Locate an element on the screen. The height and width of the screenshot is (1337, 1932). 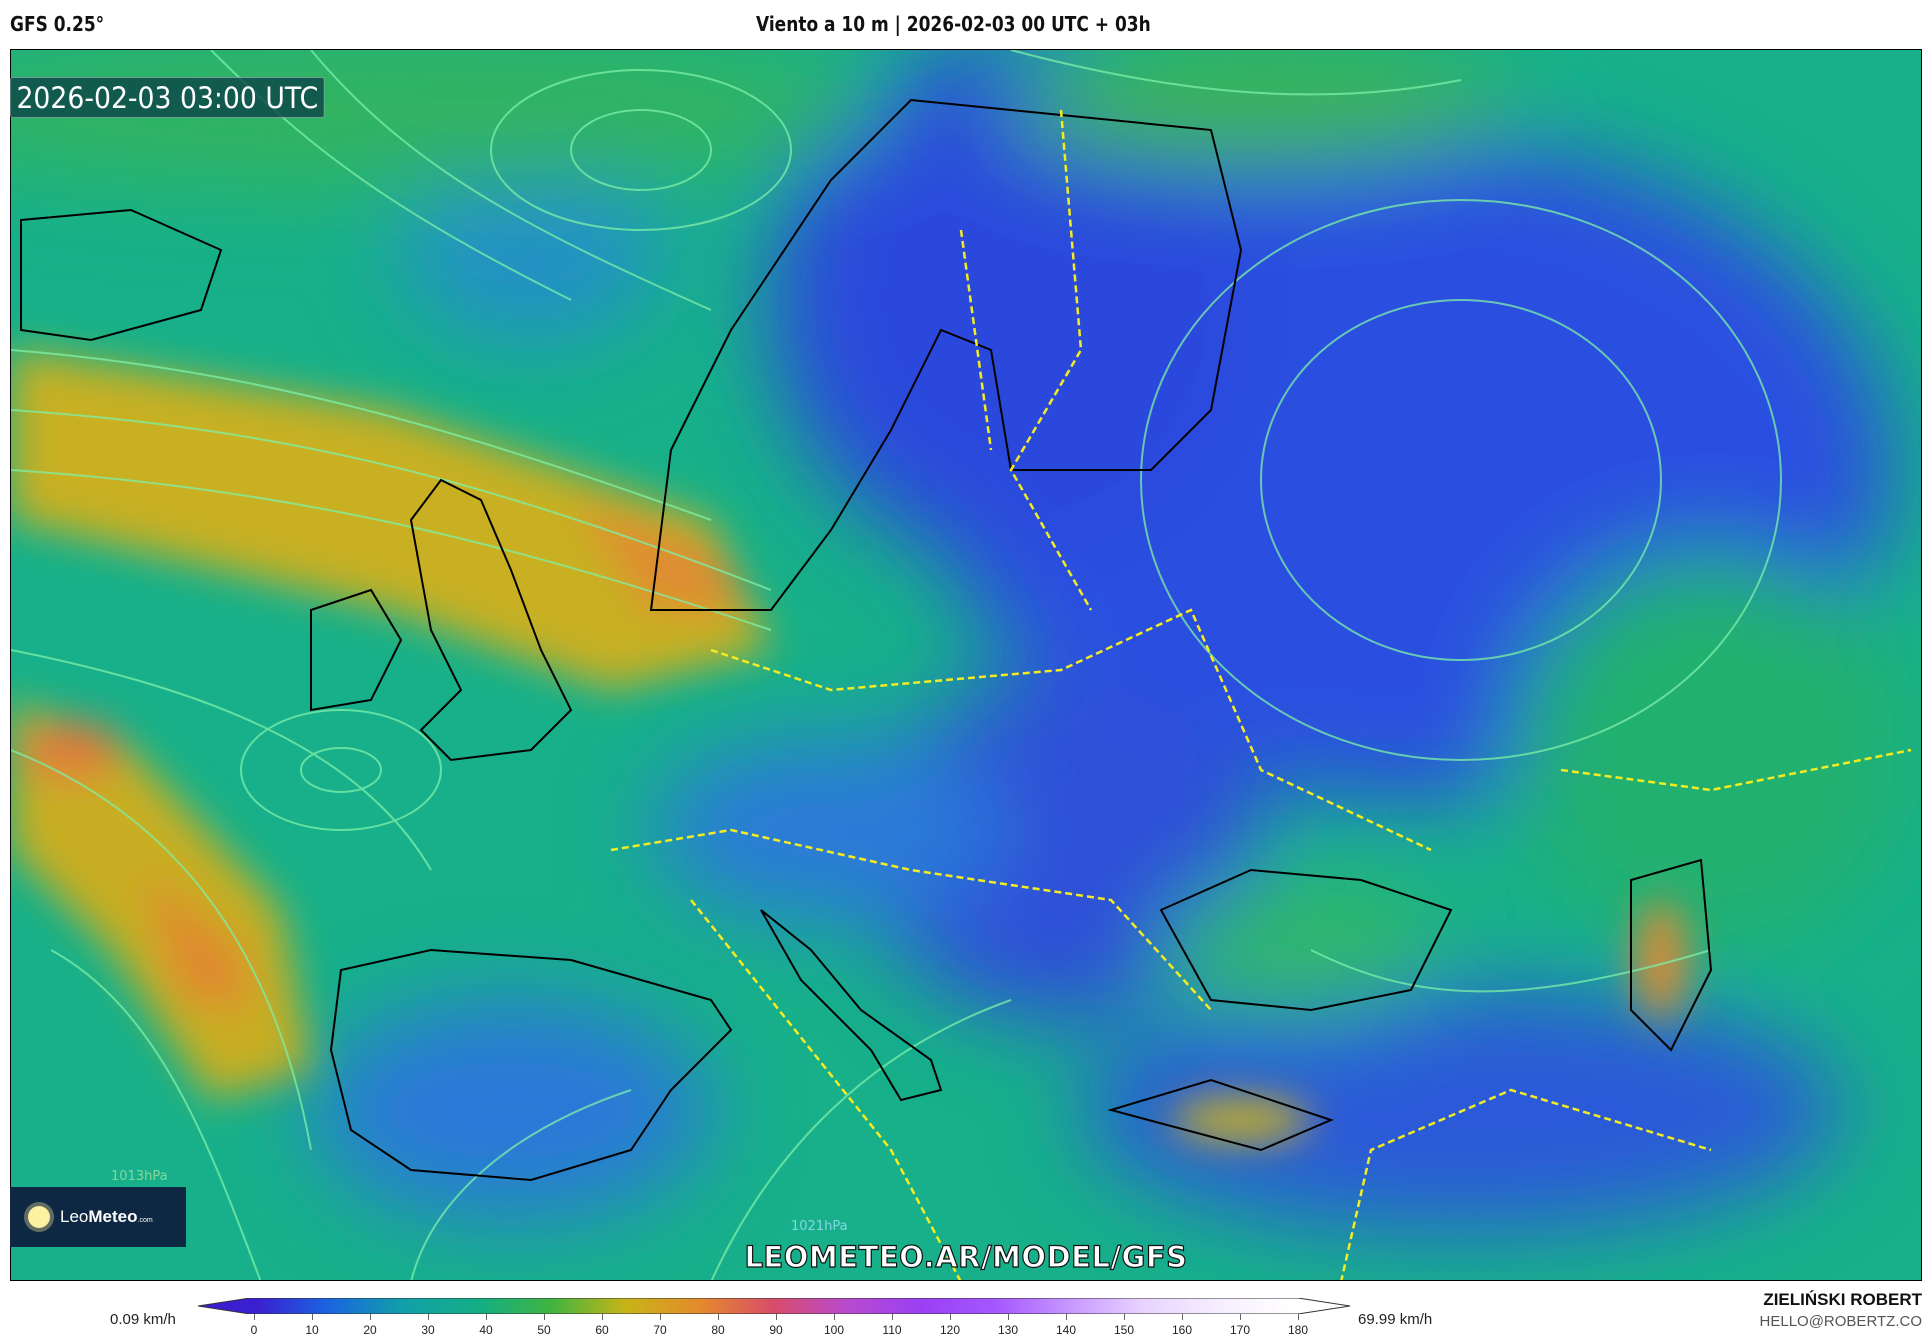
colorbar-tick-label: 130 is located at coordinates (1008, 1330).